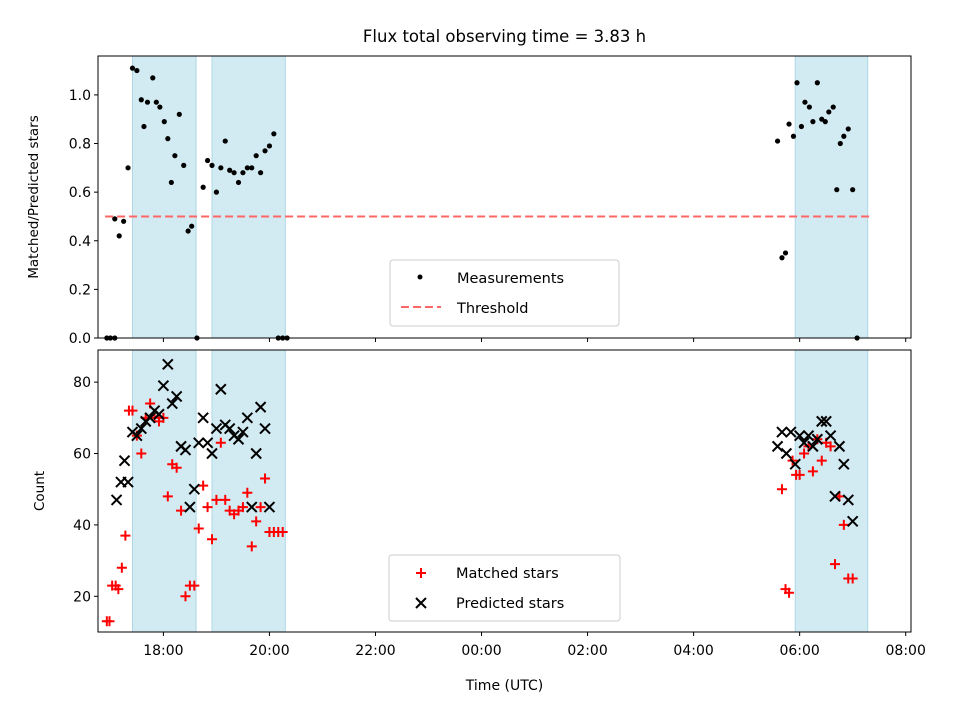  Describe the element at coordinates (80, 290) in the screenshot. I see `y-tick-label: 0.2` at that location.